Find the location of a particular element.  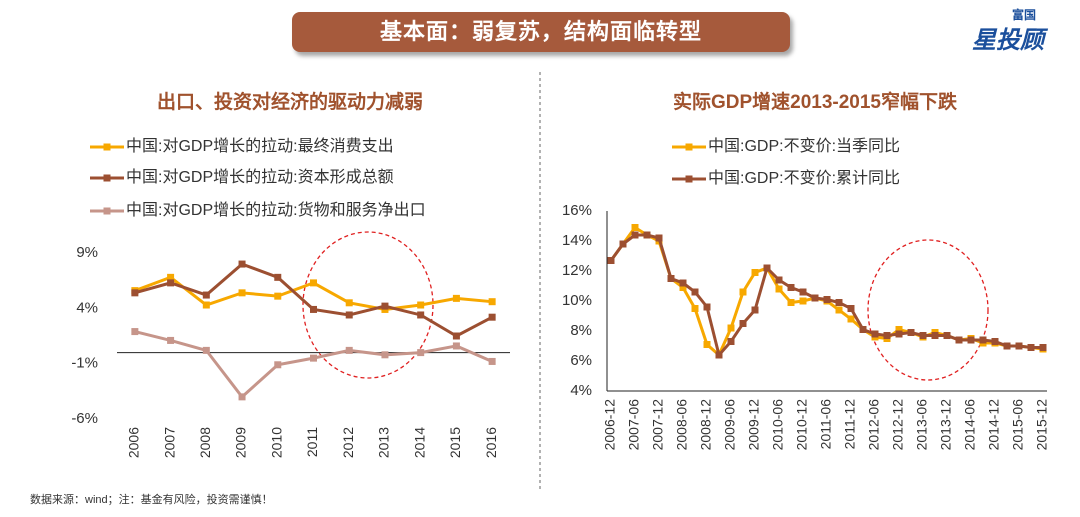

x-tick-label: 2011-06 is located at coordinates (826, 424).